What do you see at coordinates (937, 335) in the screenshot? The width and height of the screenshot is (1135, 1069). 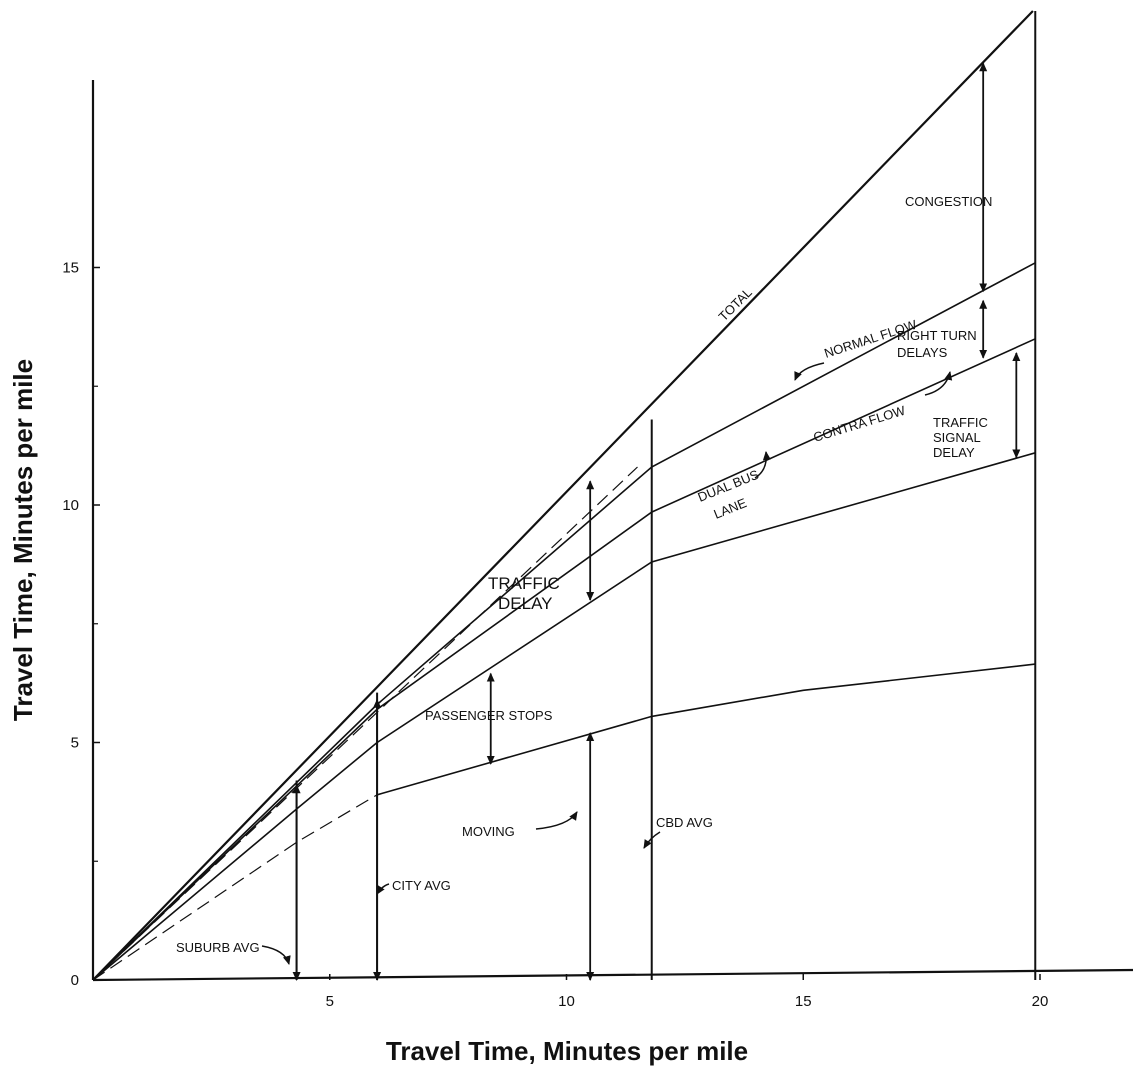 I see `right-turn-label: RIGHT TURN` at bounding box center [937, 335].